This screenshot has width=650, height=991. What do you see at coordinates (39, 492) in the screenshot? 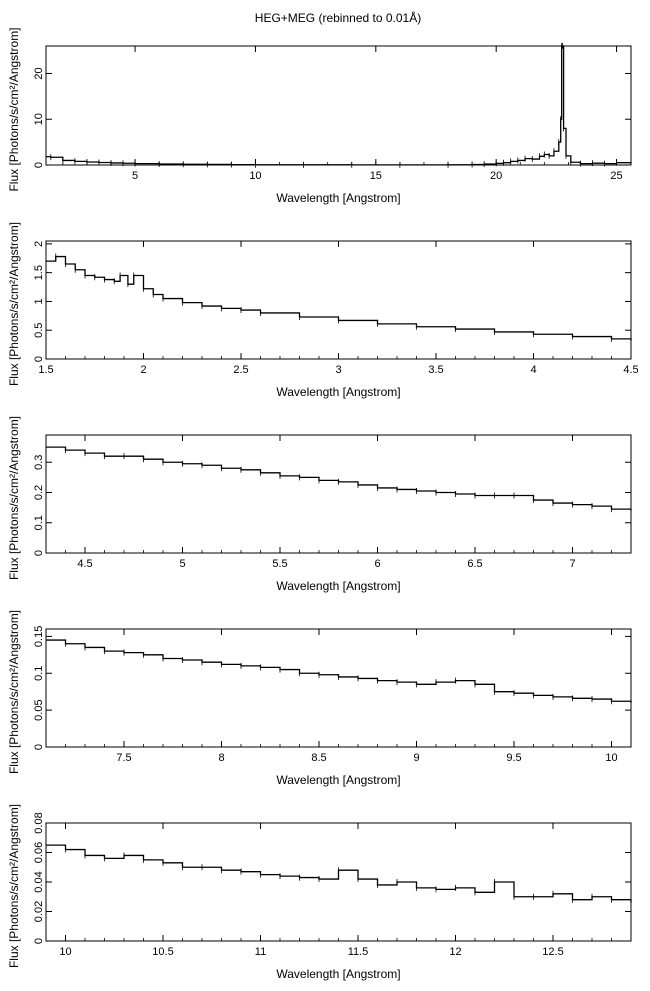
I see `y-tick-label: 0.2` at bounding box center [39, 492].